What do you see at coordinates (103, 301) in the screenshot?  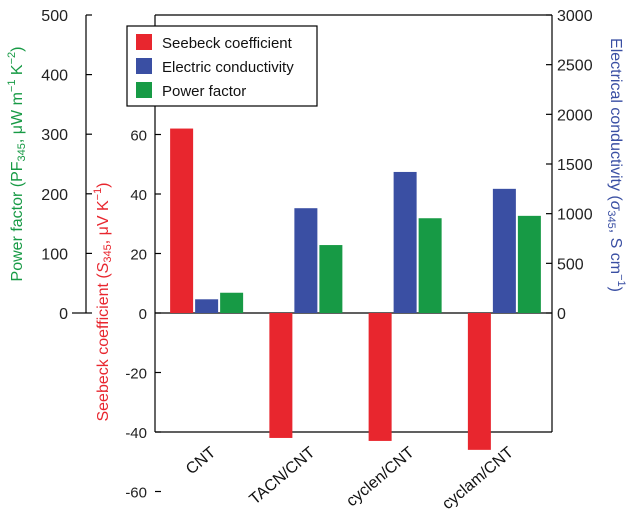 I see `seebeck-axis-label: Seebeck coefficient (S345, μV K−1)` at bounding box center [103, 301].